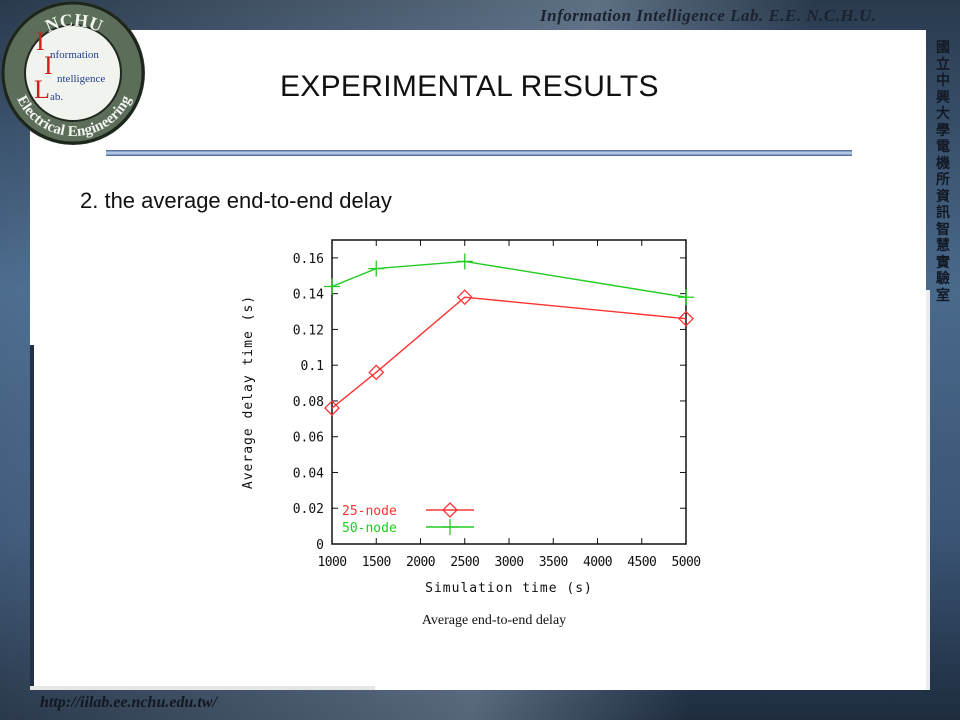  I want to click on vertical-lab-name: 國立中興大學電機所資訊智慧實驗室, so click(943, 172).